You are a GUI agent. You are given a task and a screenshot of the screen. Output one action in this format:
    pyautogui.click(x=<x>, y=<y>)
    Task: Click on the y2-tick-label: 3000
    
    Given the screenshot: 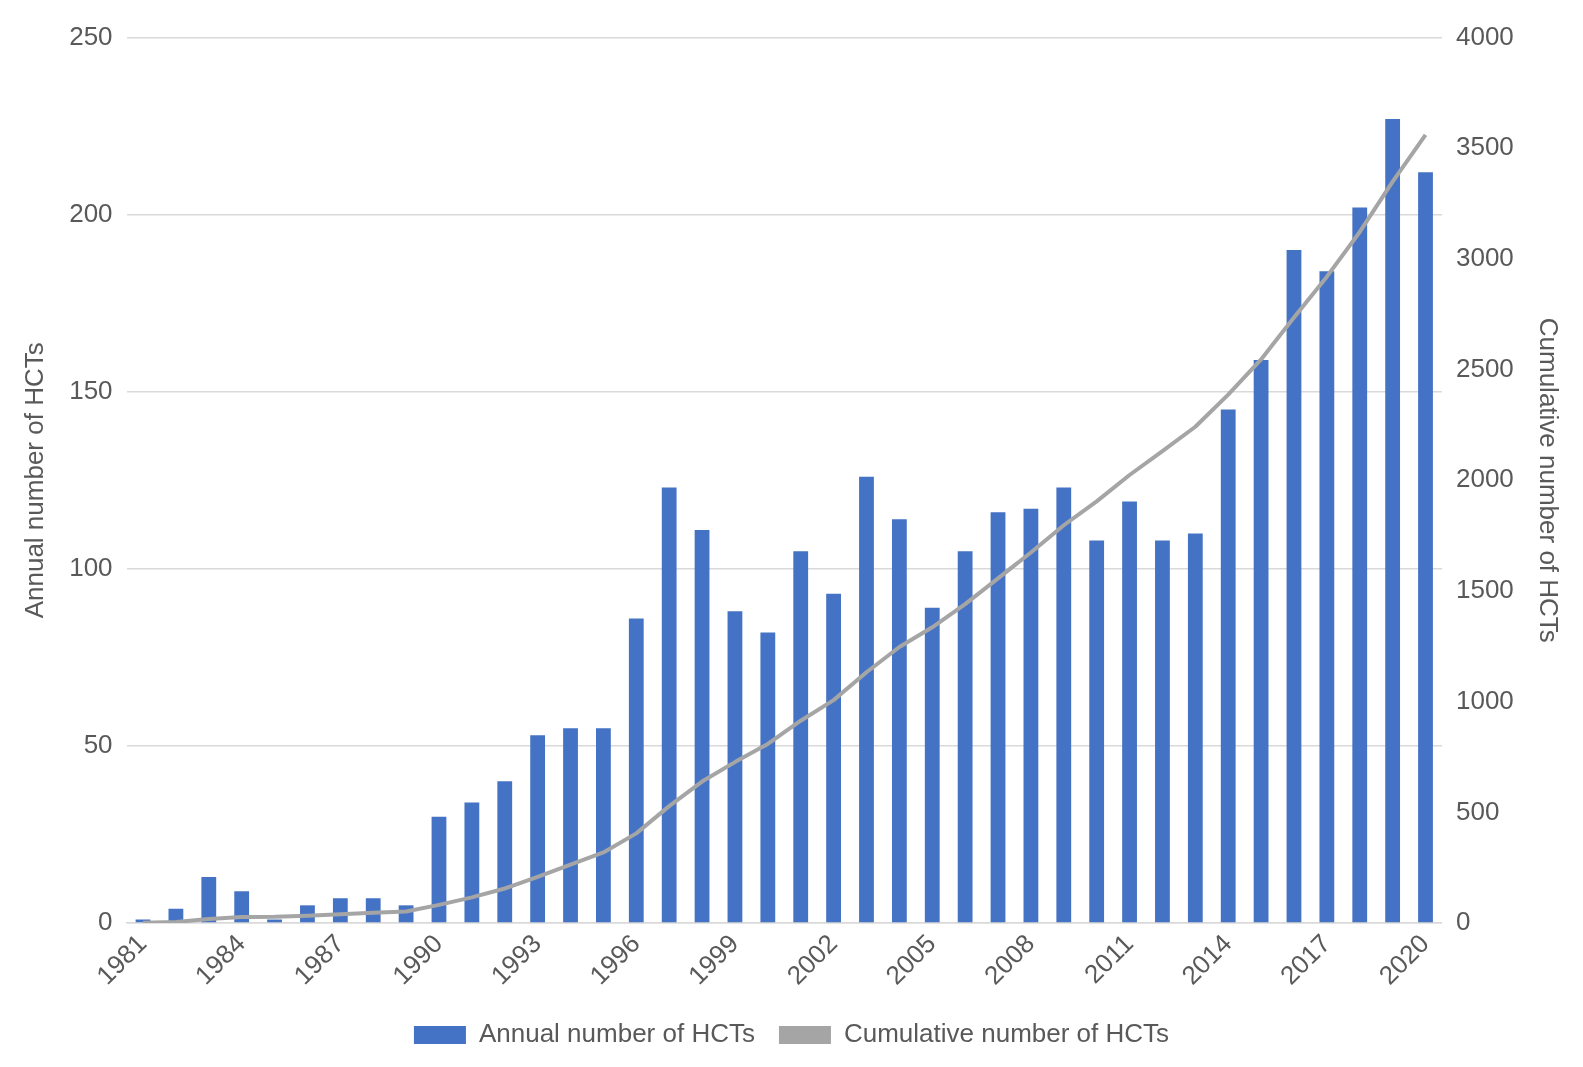 What is the action you would take?
    pyautogui.click(x=1484, y=257)
    